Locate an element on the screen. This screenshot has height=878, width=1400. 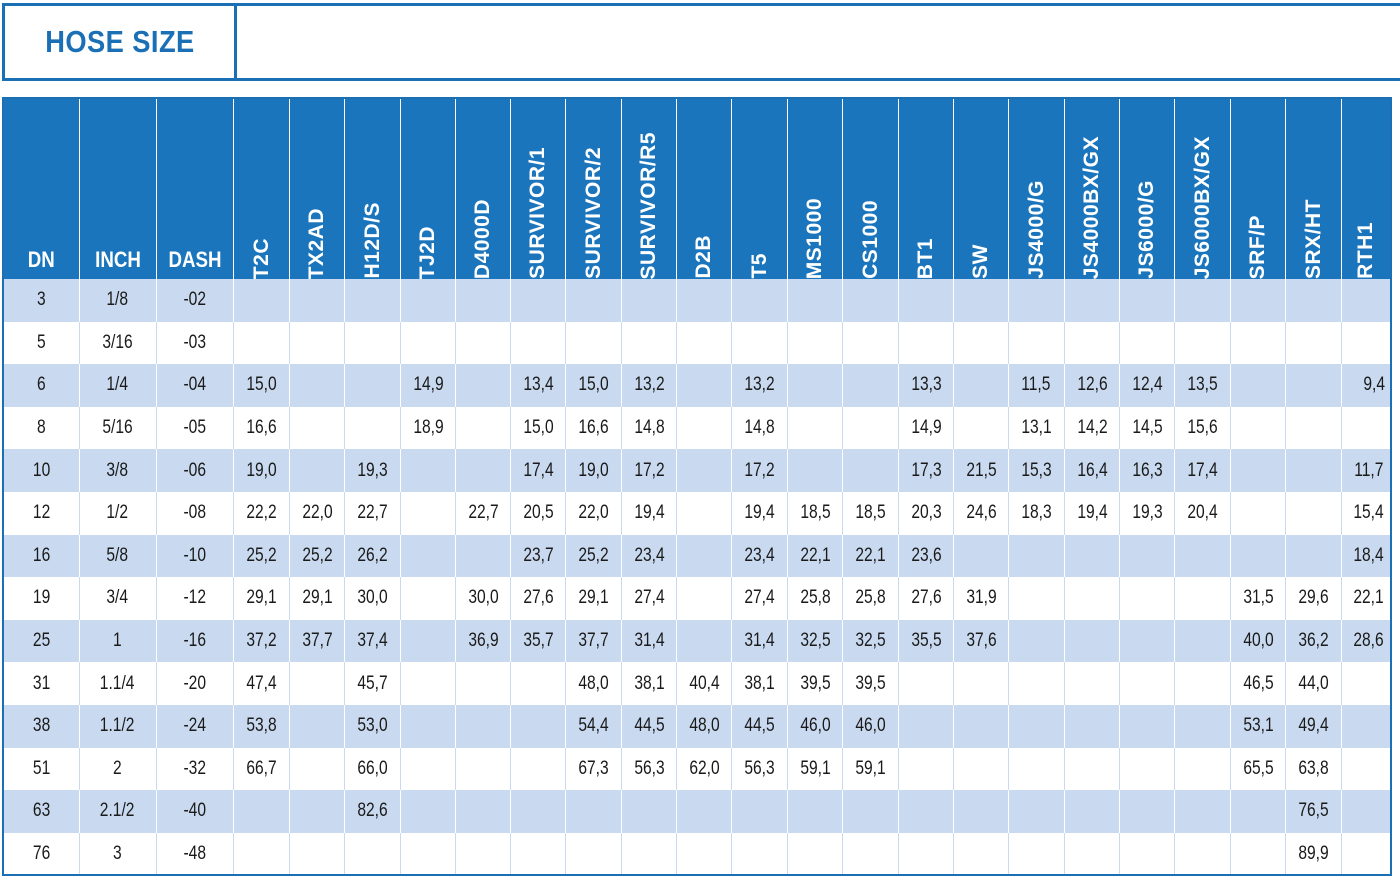
cell-value: 27,4 is located at coordinates (759, 598).